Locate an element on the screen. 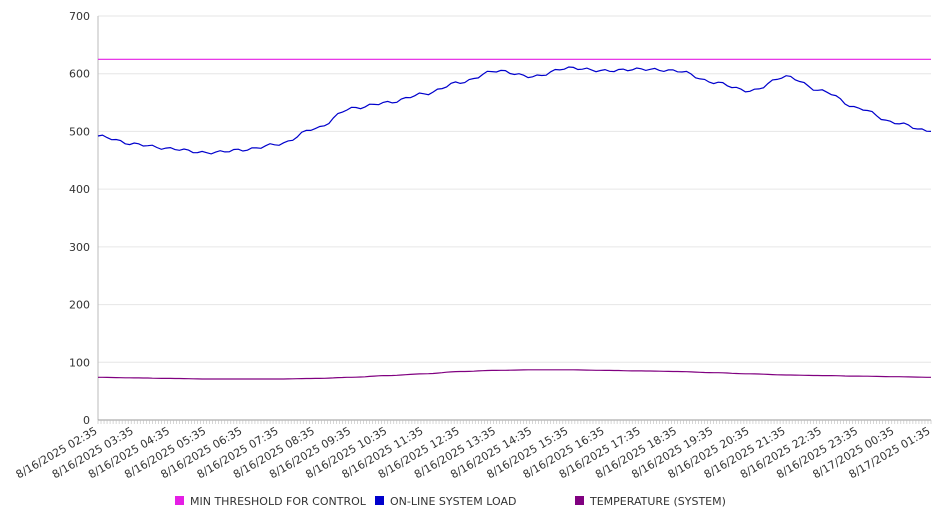 This screenshot has width=946, height=530. y-axis-ticks: 0 100 200 300 400 500 600 700 is located at coordinates (79, 218).